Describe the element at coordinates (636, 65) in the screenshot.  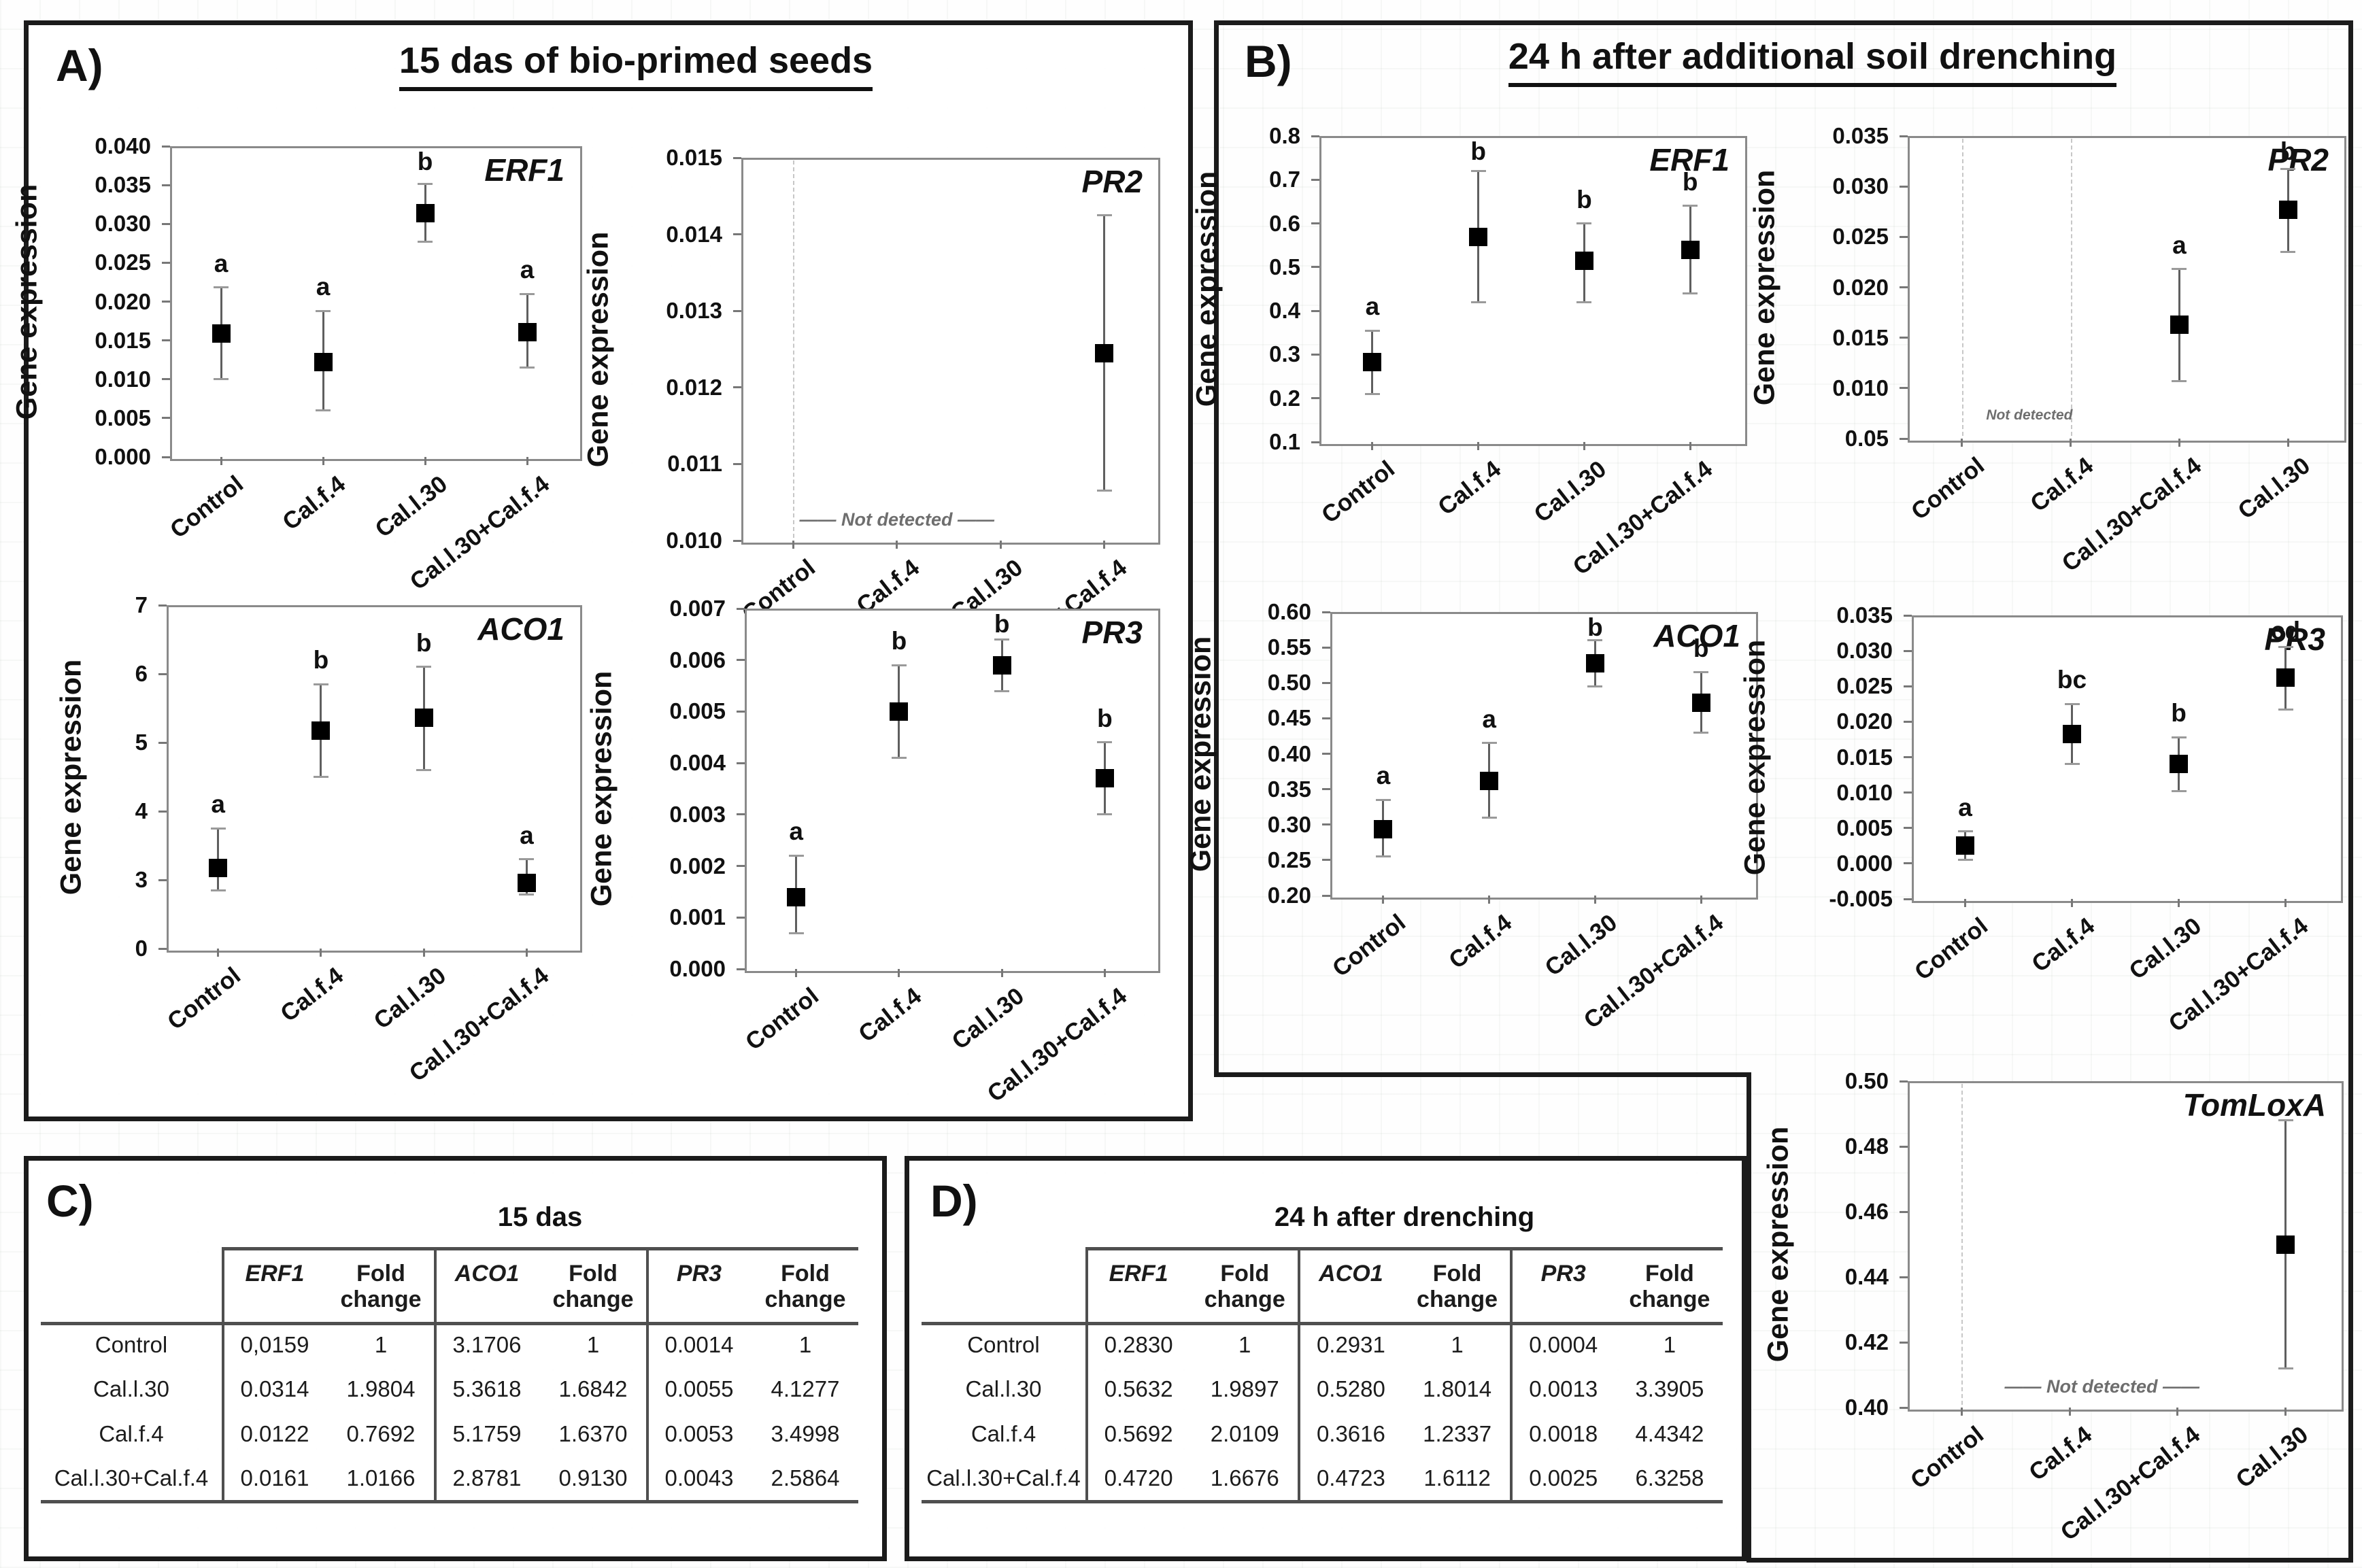
I see `panel-a-title: 15 das of bio-primed seeds` at that location.